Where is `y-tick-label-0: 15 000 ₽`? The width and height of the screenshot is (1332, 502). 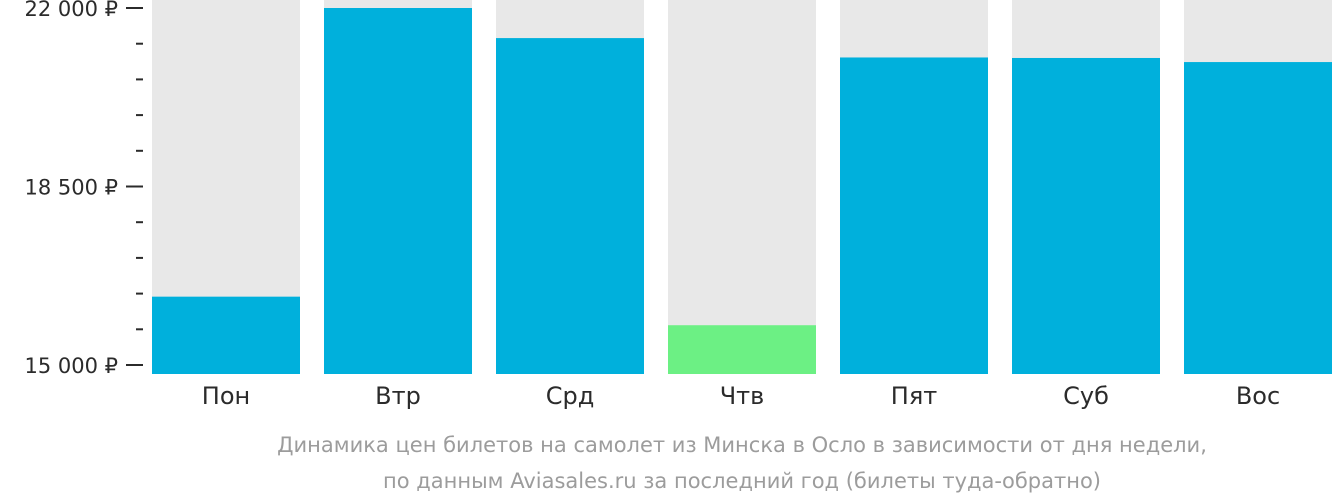 y-tick-label-0: 15 000 ₽ is located at coordinates (71, 366).